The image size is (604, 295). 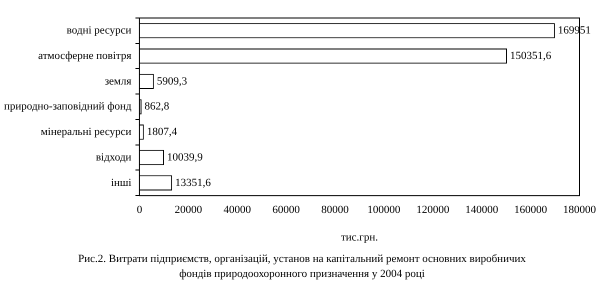 What do you see at coordinates (121, 182) in the screenshot?
I see `y-tick-label: інші` at bounding box center [121, 182].